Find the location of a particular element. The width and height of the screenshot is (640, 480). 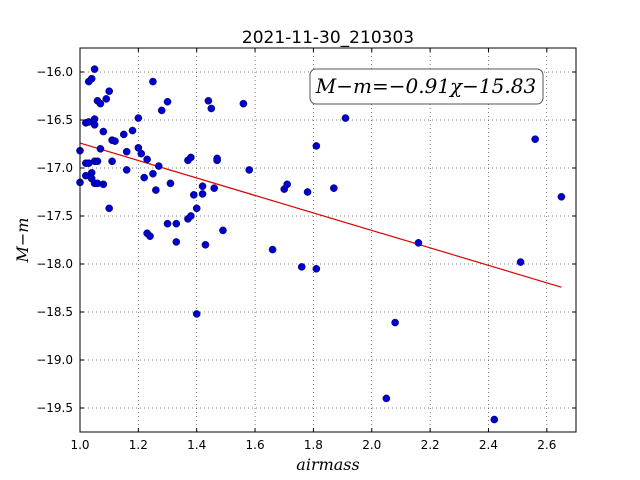

fit-equation: M−m=−0.91χ−15.83 is located at coordinates (425, 86).